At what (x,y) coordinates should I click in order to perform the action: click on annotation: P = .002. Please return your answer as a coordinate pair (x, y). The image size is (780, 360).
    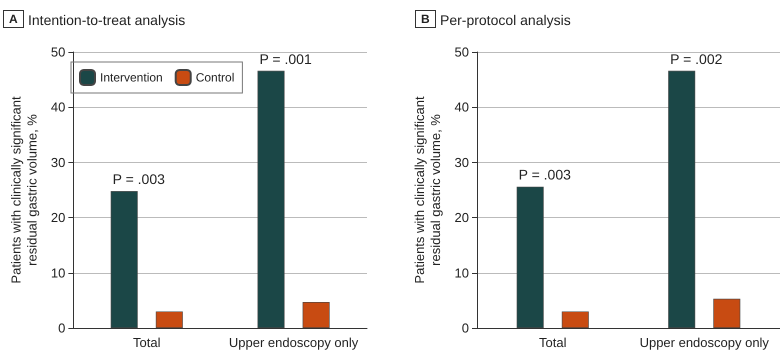
    Looking at the image, I should click on (696, 58).